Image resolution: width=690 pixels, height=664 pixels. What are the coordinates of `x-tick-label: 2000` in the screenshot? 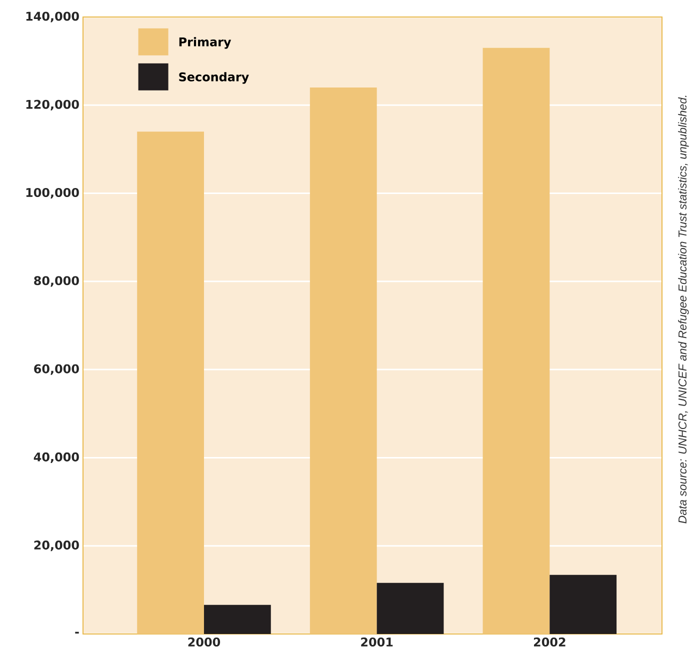 It's located at (204, 642).